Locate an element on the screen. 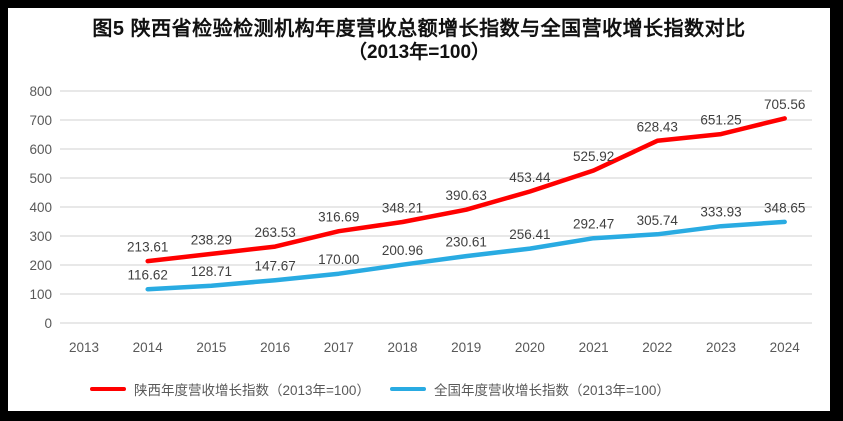  svg-text: 230.61 is located at coordinates (466, 242).